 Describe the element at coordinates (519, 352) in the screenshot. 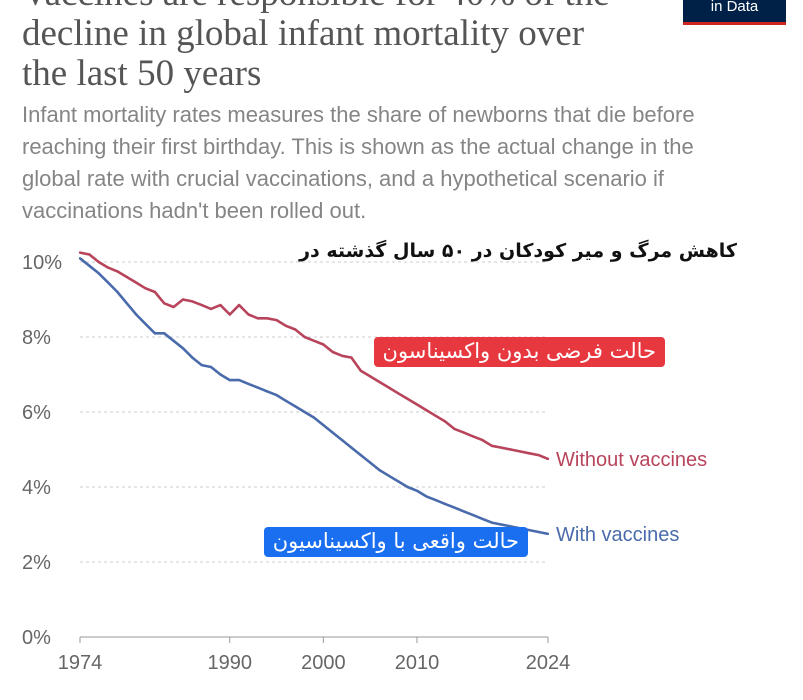

I see `badge-without-vaccines: حالت فرضی بدون واکسیناسون` at that location.